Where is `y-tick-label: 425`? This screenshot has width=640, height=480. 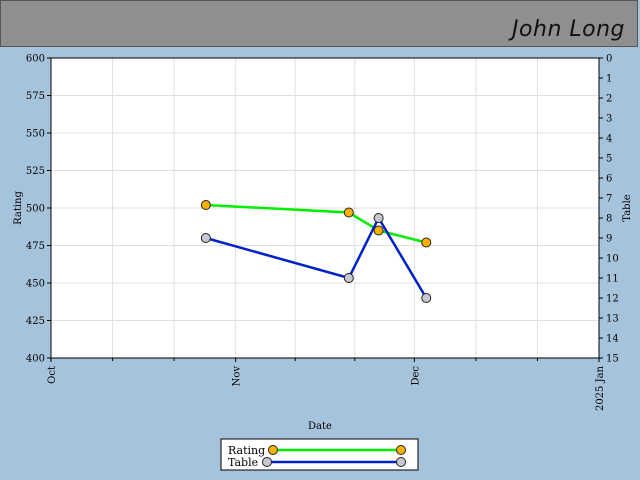
y-tick-label: 425 is located at coordinates (35, 321).